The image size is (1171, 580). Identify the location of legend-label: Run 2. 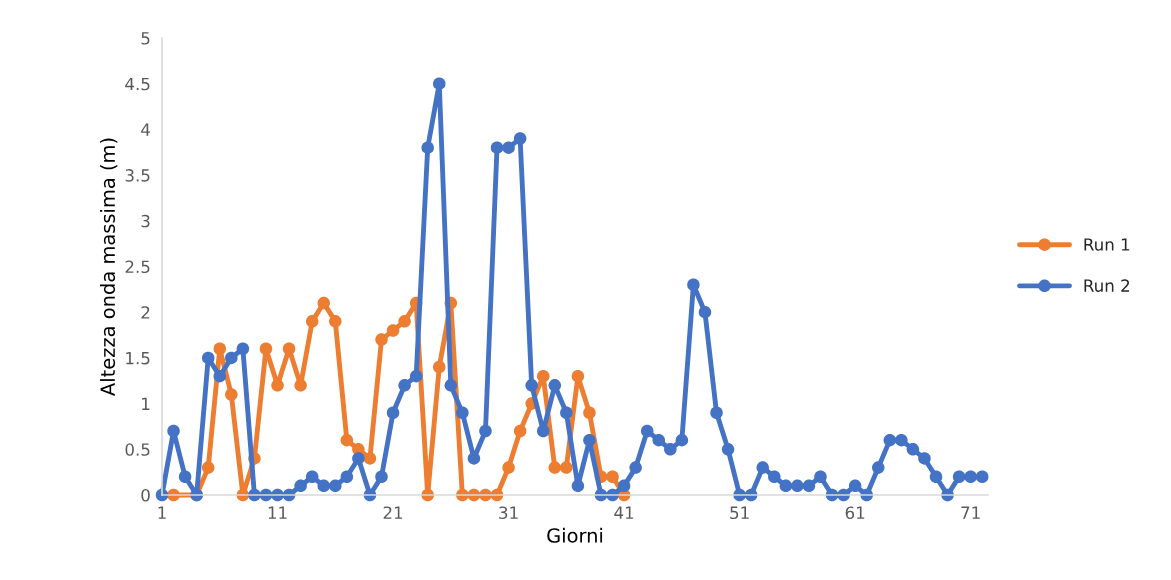
(1107, 285).